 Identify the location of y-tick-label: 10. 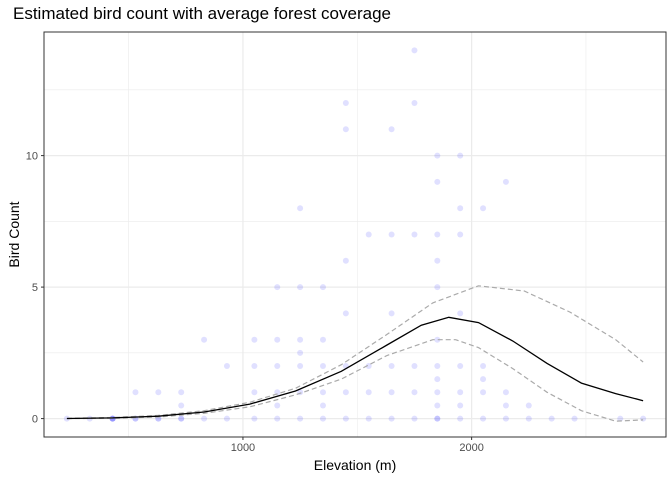
(32, 157).